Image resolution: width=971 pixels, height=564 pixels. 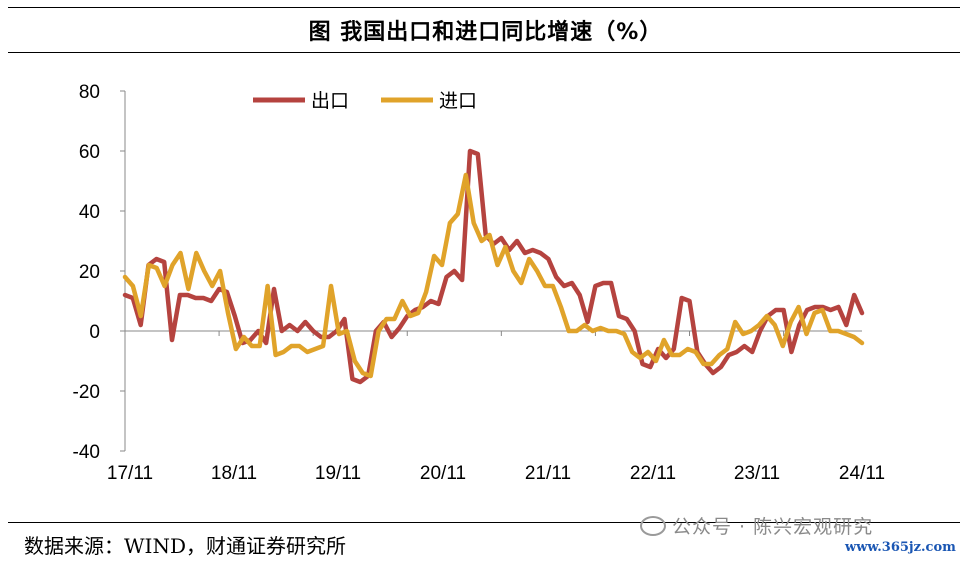 What do you see at coordinates (484, 52) in the screenshot?
I see `title-rule` at bounding box center [484, 52].